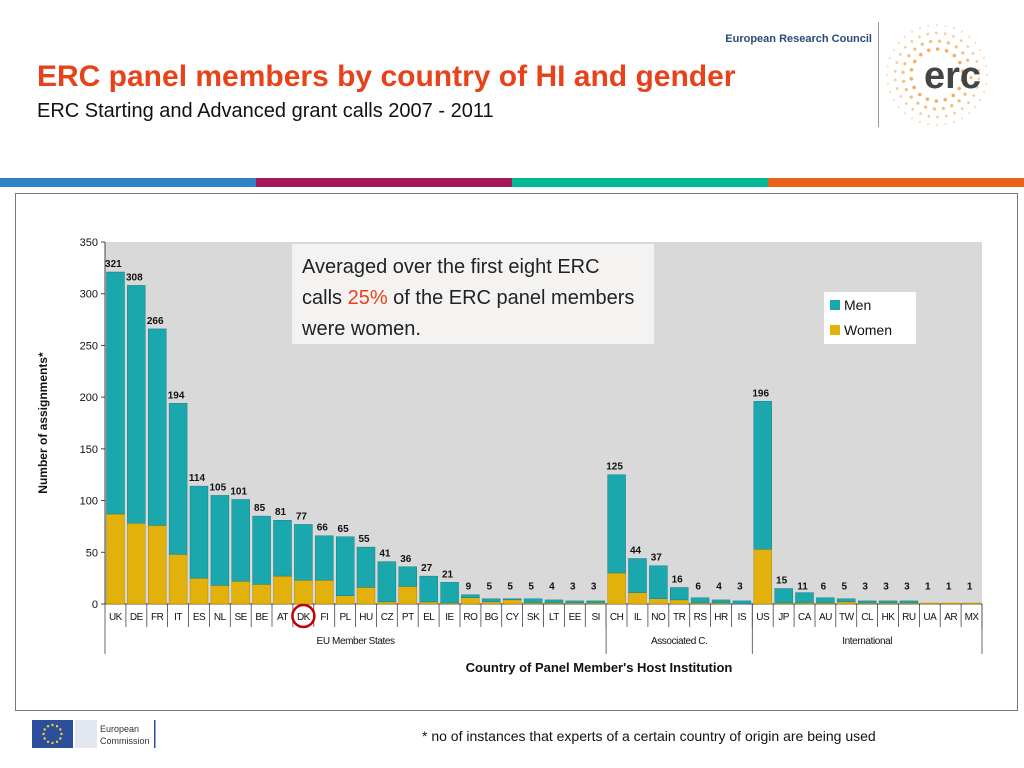  Describe the element at coordinates (846, 603) in the screenshot. I see `bar-women-tw` at that location.